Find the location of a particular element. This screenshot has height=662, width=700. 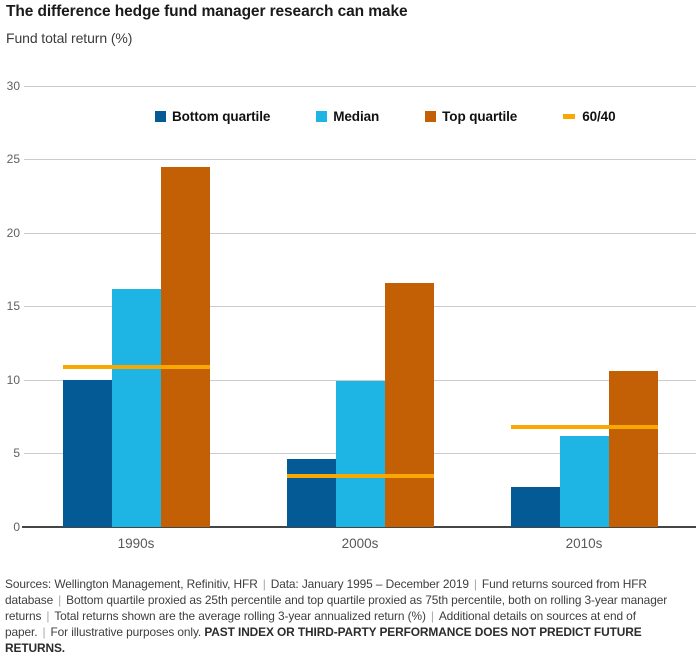

bar-top-quartile-2000s is located at coordinates (409, 404).